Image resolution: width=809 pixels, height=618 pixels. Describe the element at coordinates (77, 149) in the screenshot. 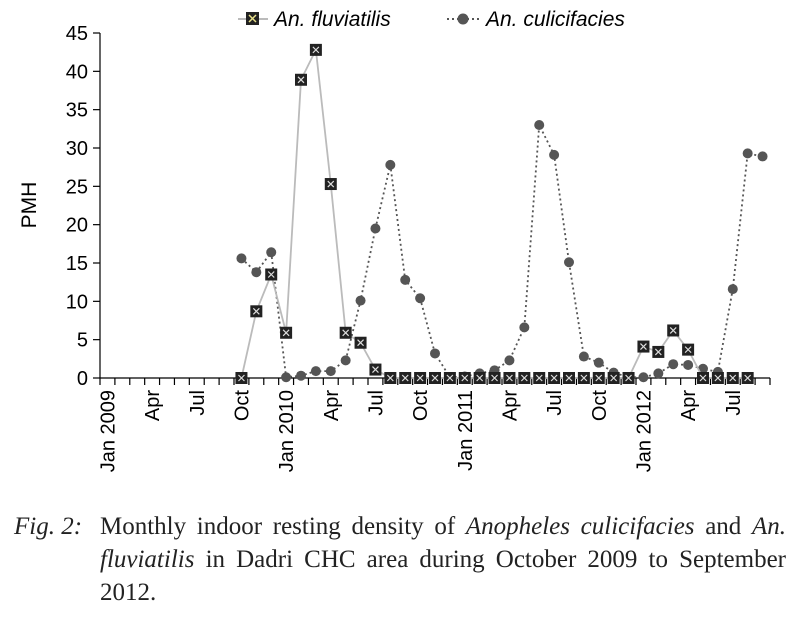

I see `y-tick-label: 30` at that location.